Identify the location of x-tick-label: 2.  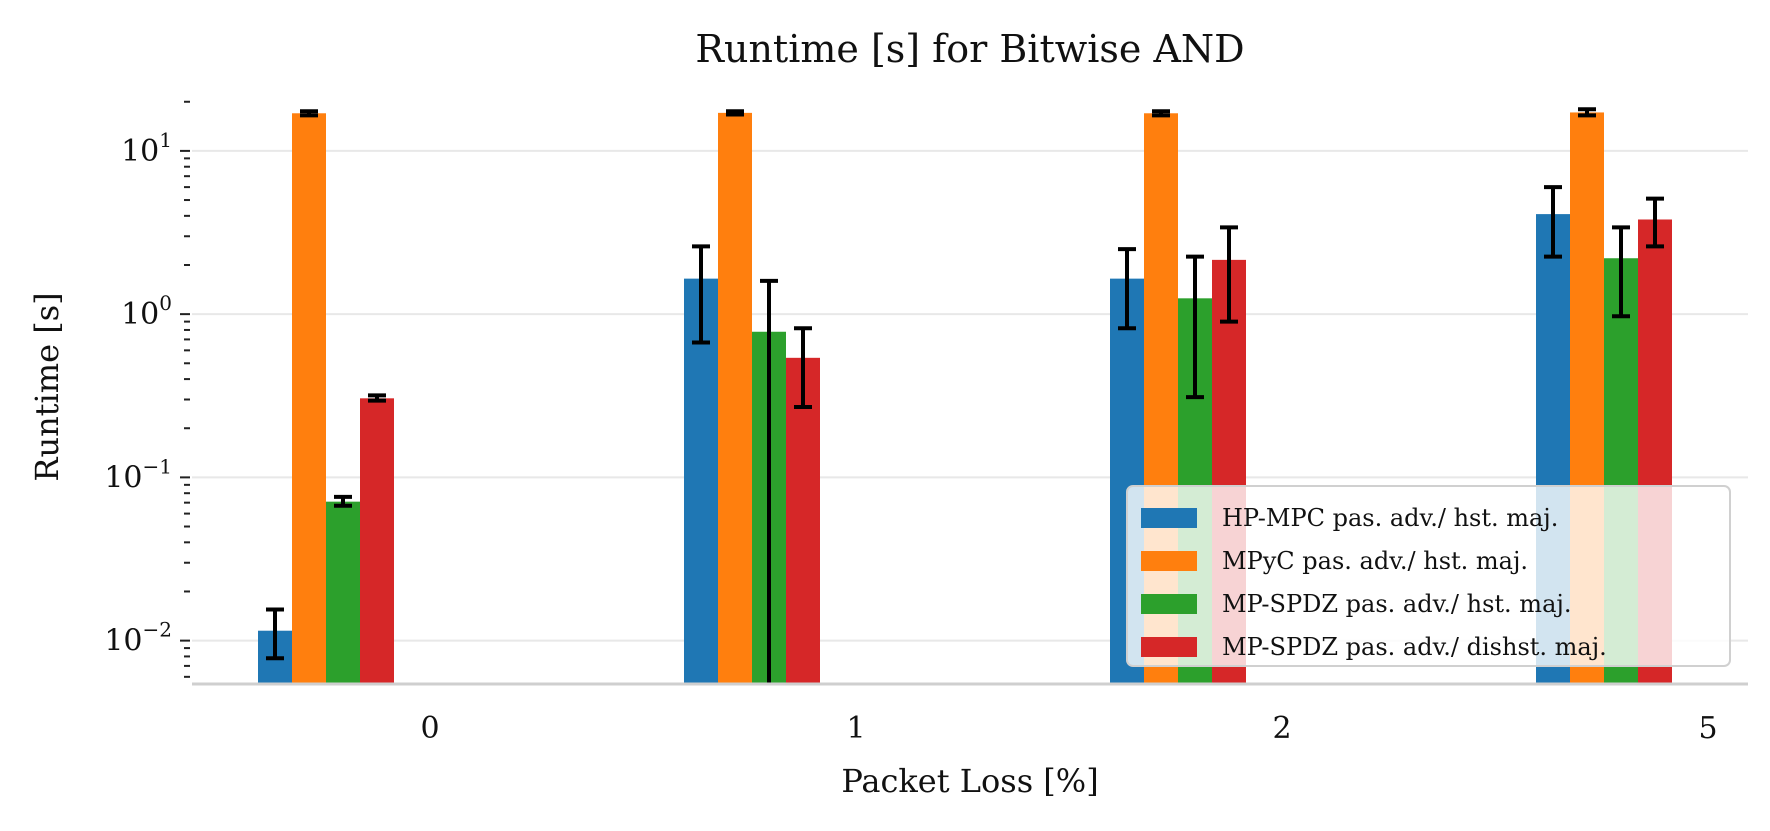
(1281, 728).